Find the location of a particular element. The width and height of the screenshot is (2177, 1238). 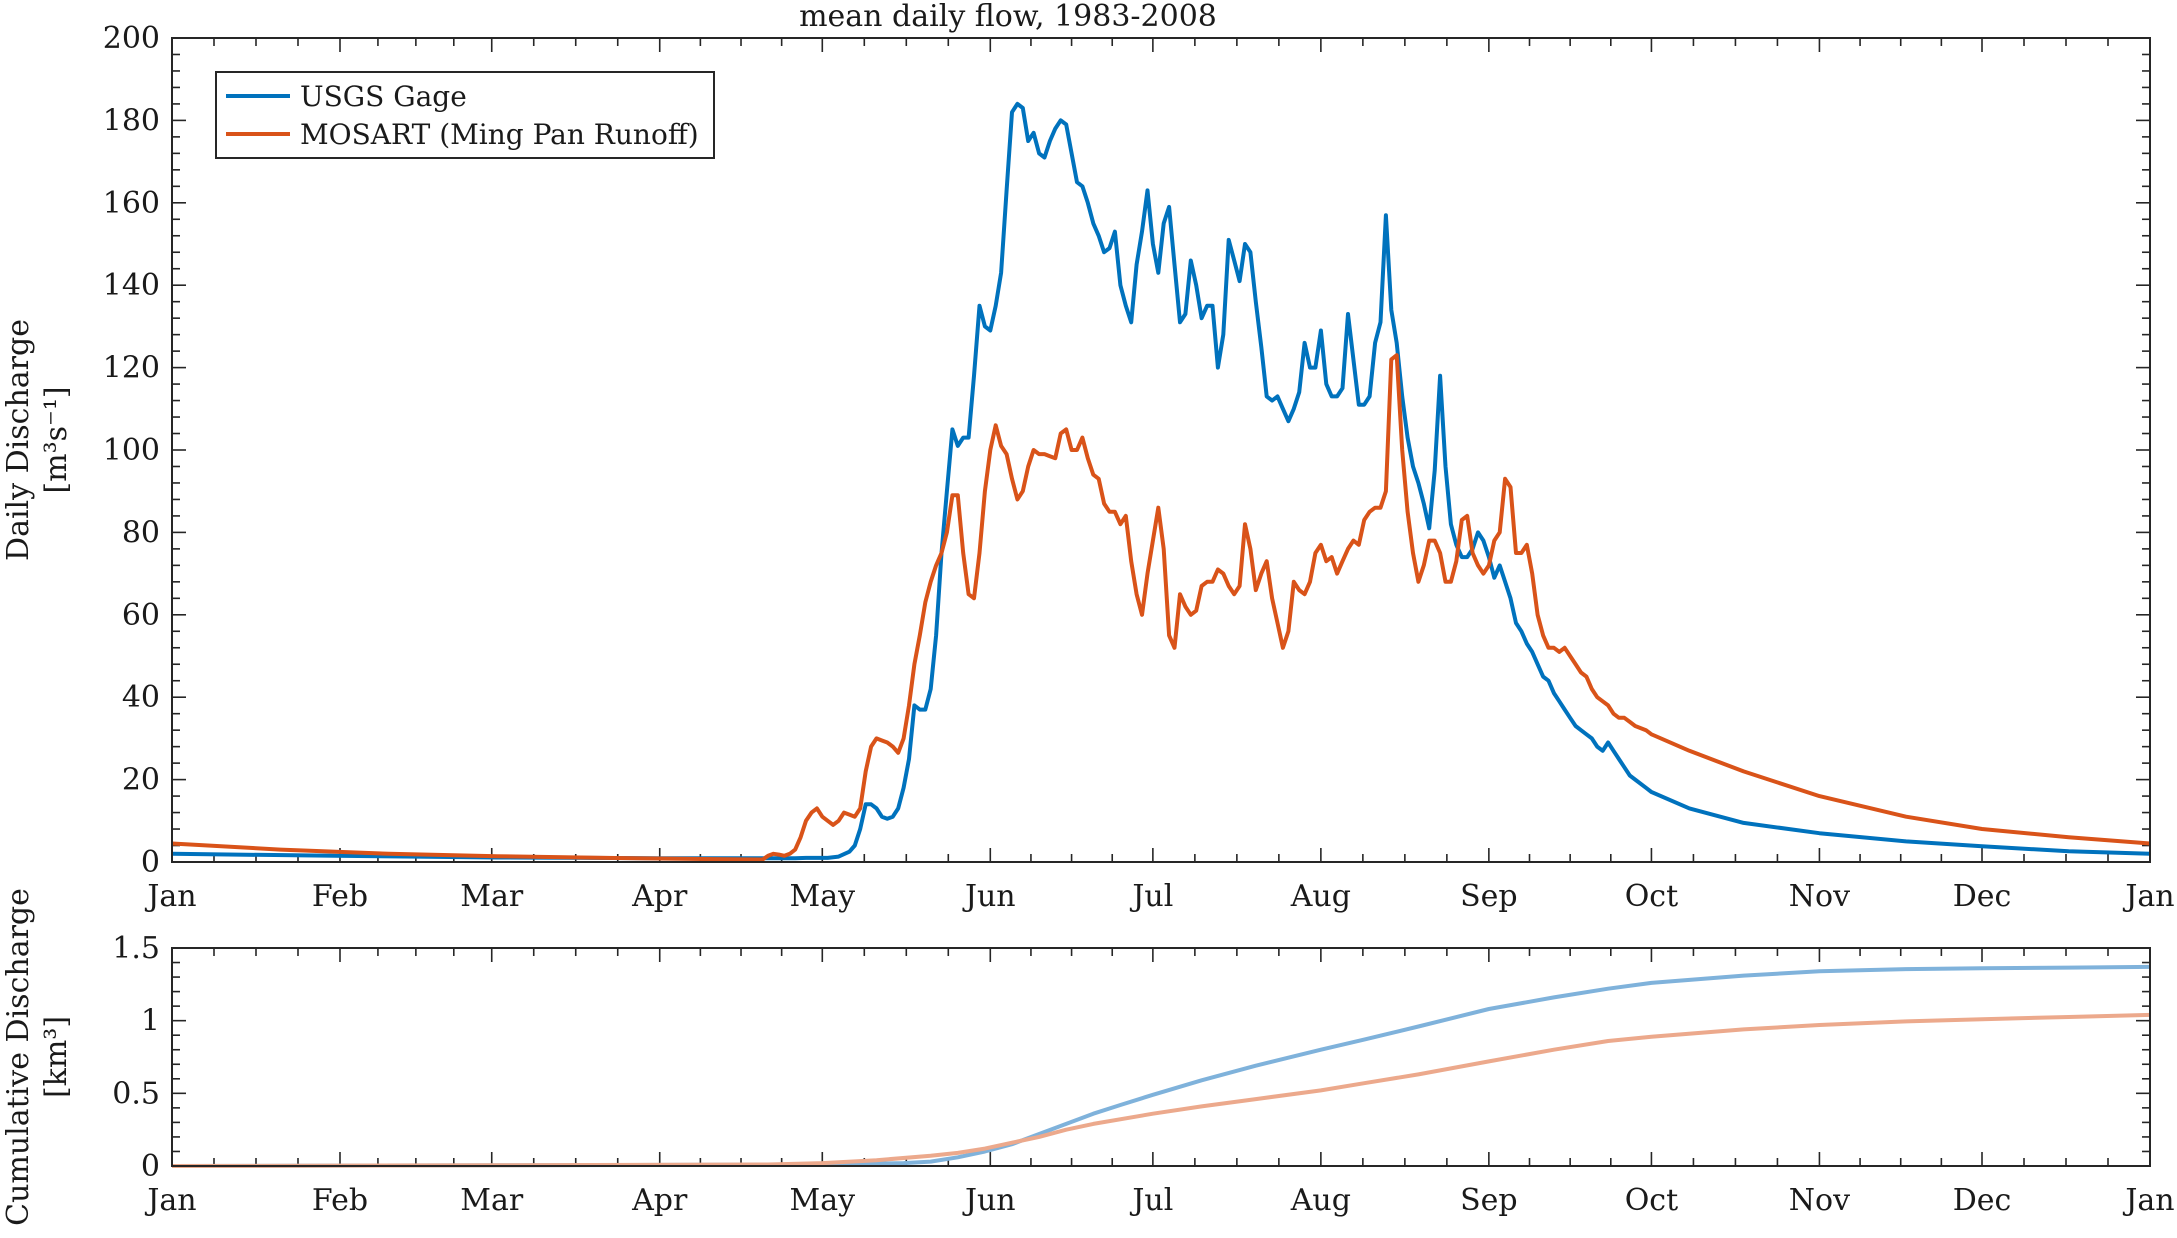

bottom-xtick-label: Nov is located at coordinates (1819, 1200).